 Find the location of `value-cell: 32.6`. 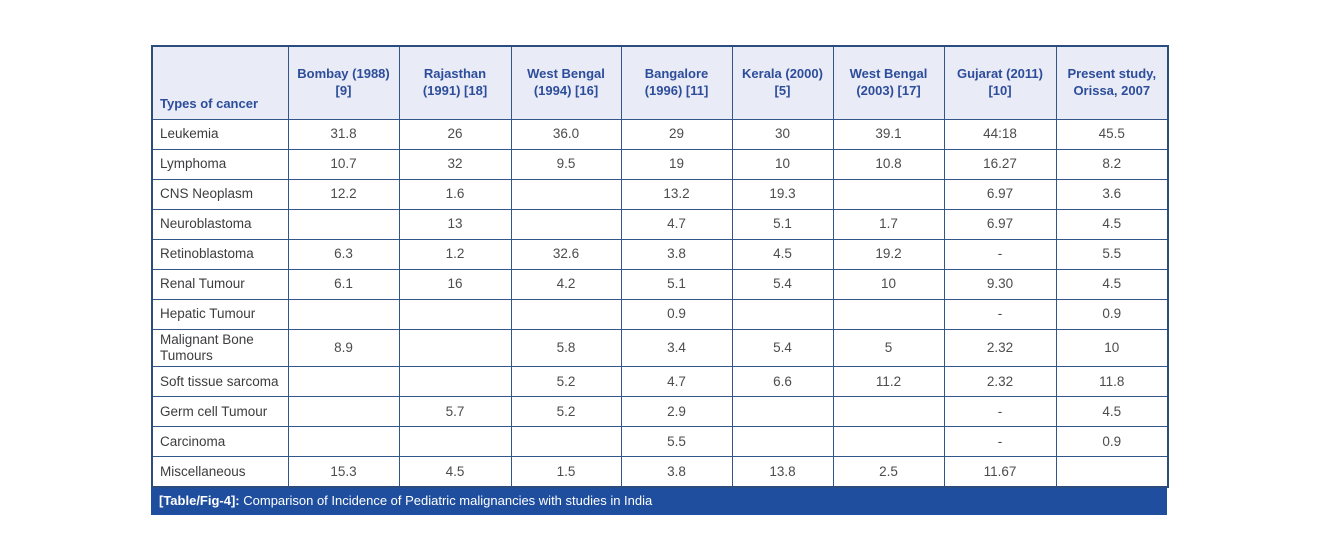

value-cell: 32.6 is located at coordinates (566, 254).